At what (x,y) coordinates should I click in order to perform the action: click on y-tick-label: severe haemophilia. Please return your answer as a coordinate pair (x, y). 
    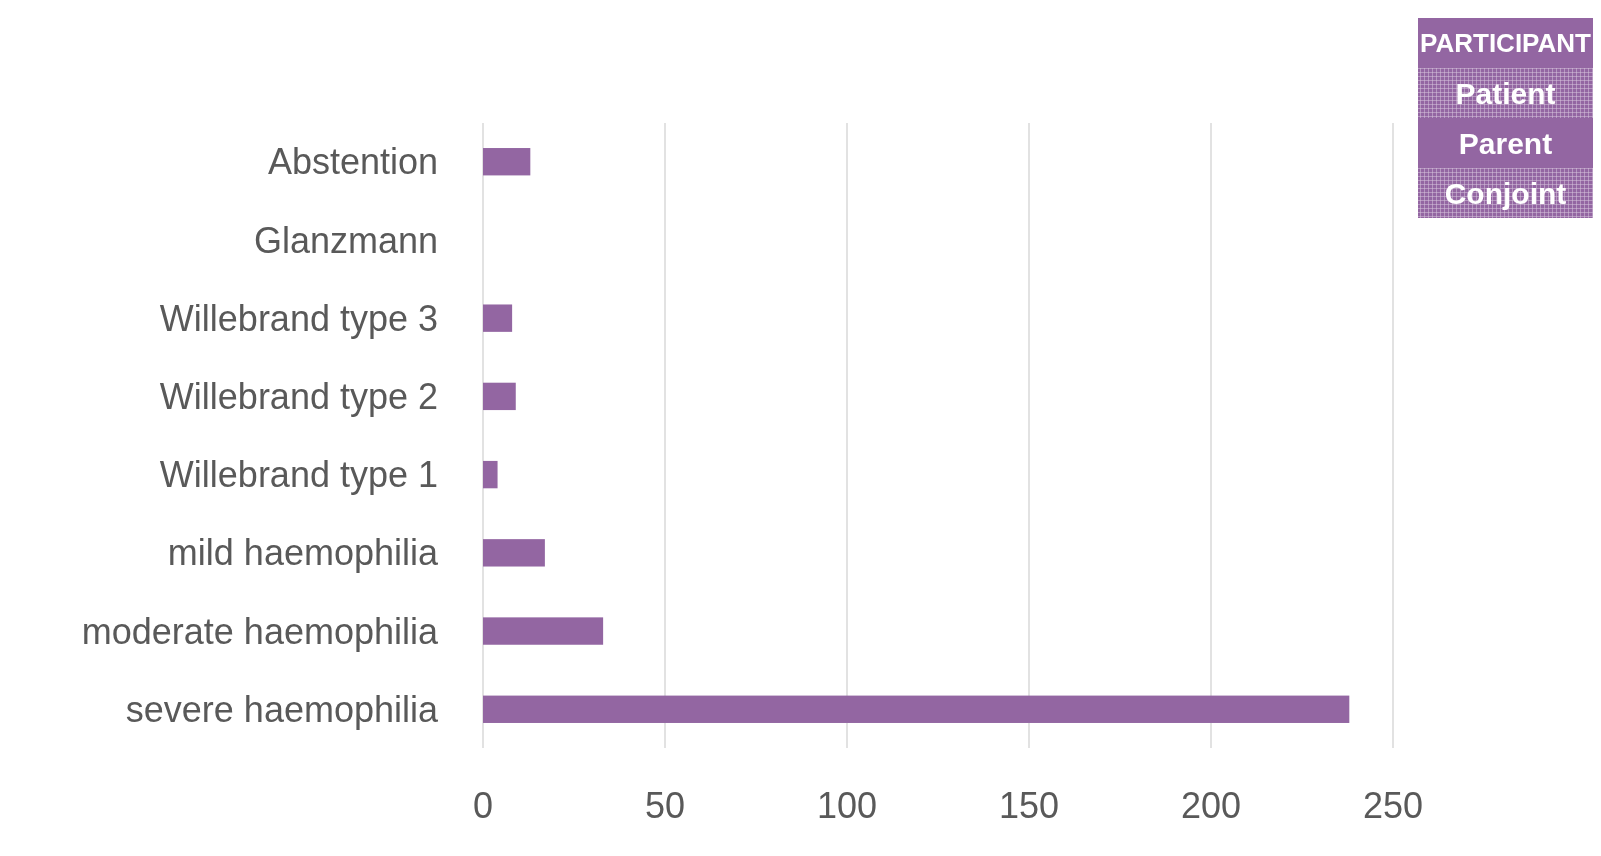
    Looking at the image, I should click on (282, 709).